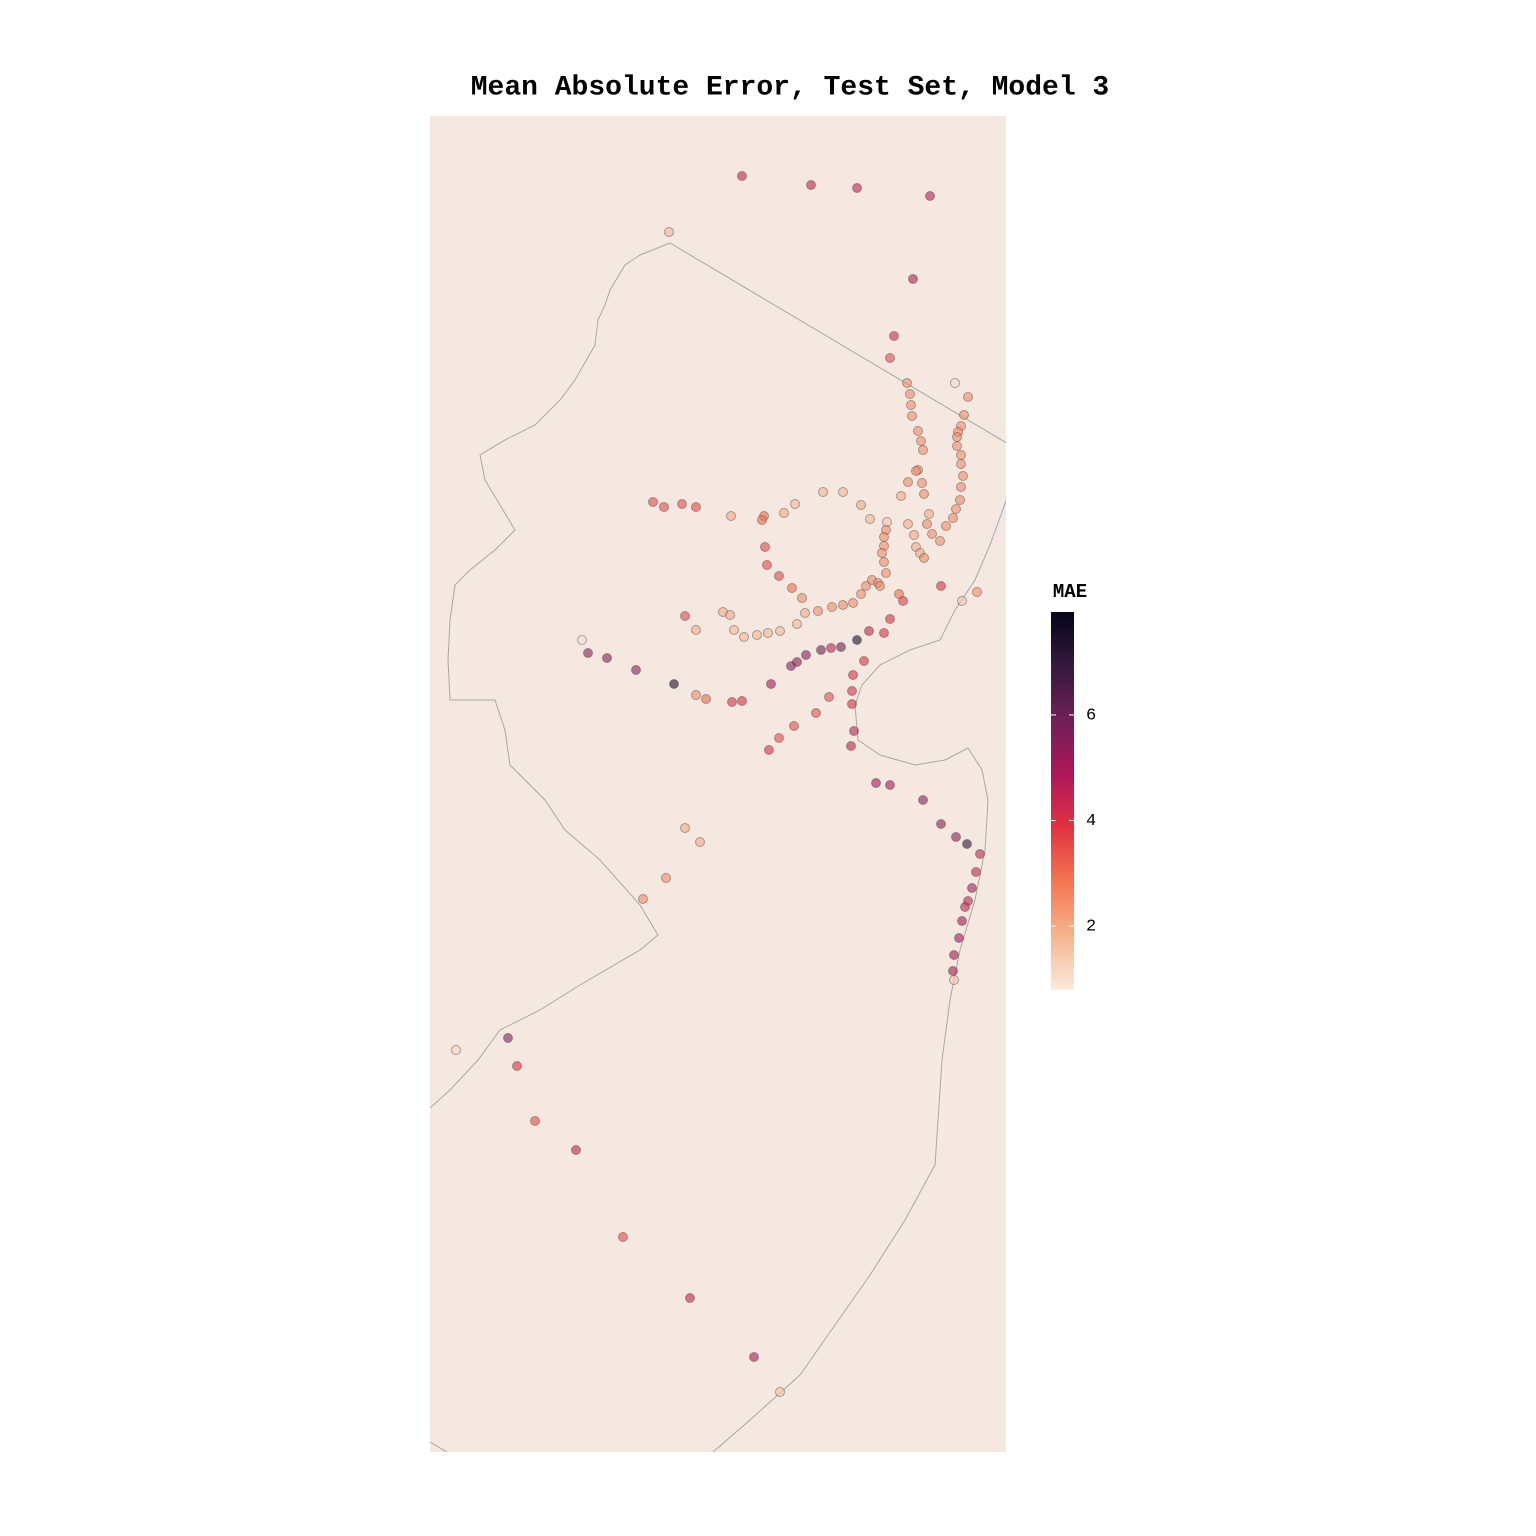 This screenshot has height=1536, width=1536. What do you see at coordinates (1091, 927) in the screenshot?
I see `colorbar-tick-label: 2` at bounding box center [1091, 927].